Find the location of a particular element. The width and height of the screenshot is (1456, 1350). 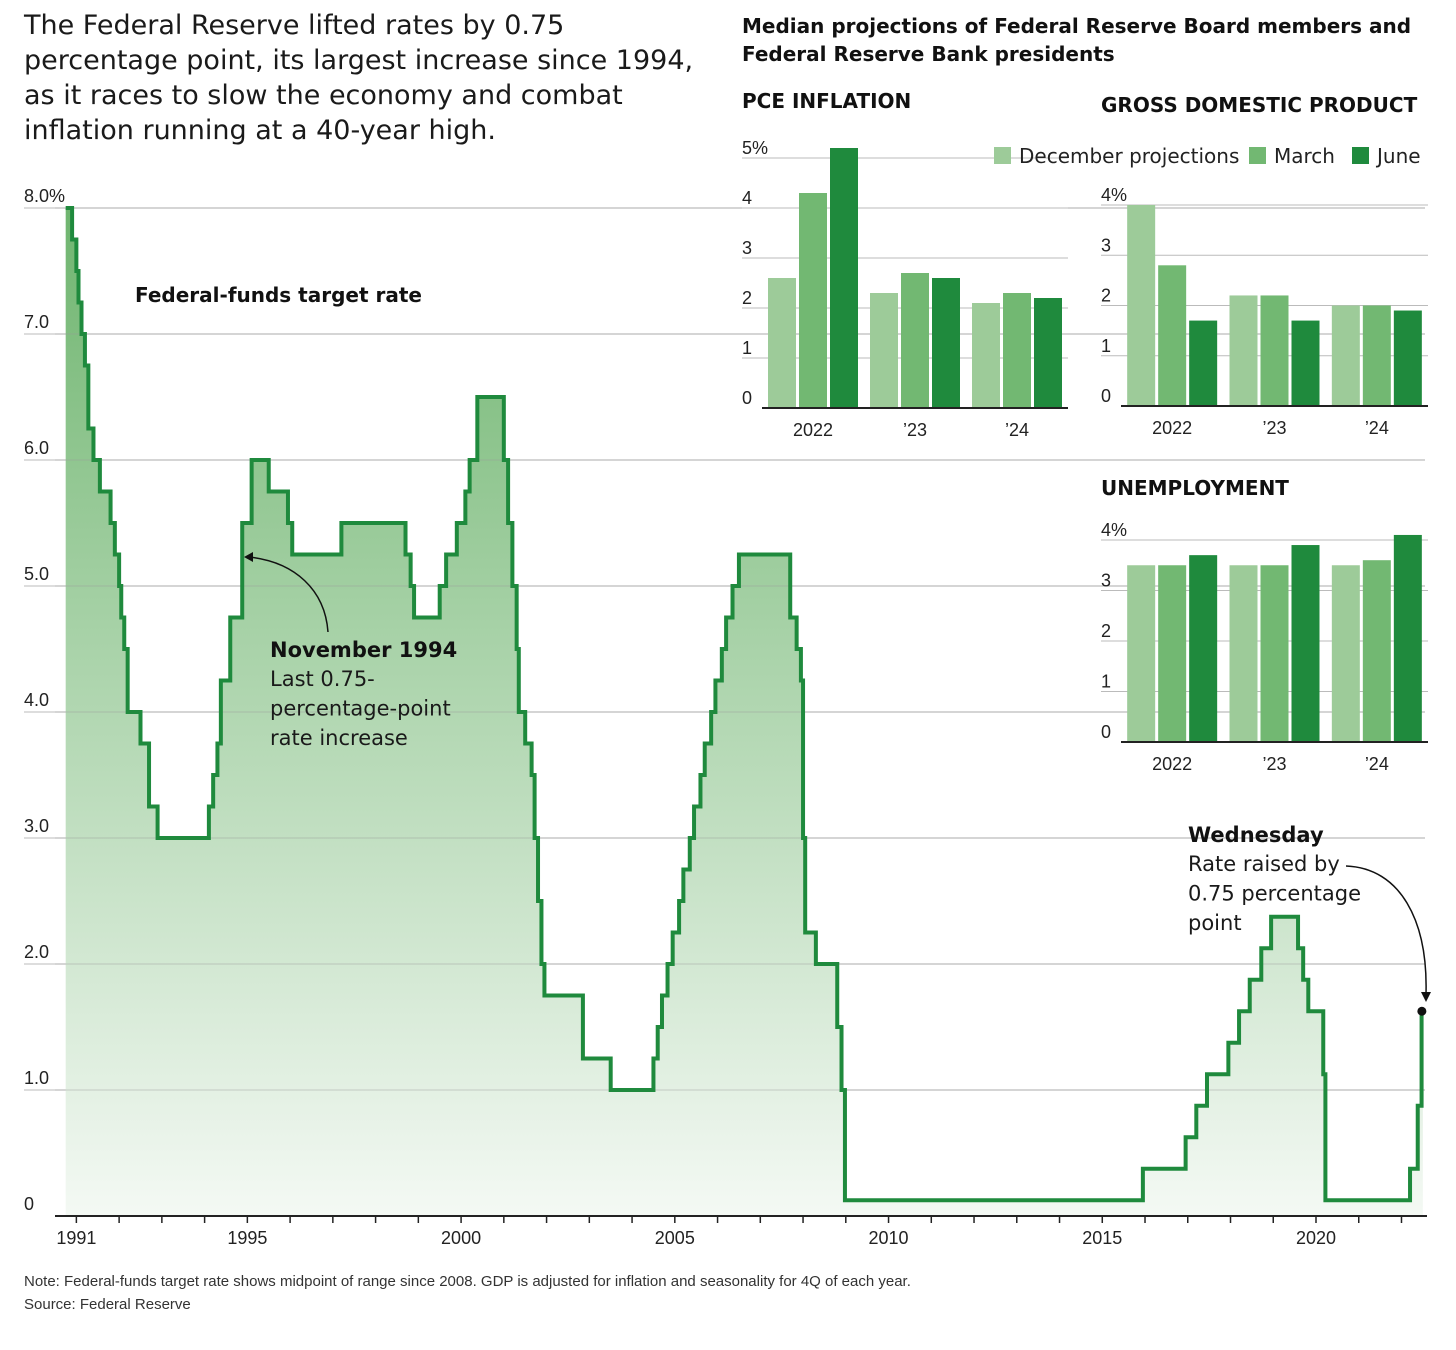

legend: December projections March June is located at coordinates (1207, 156).